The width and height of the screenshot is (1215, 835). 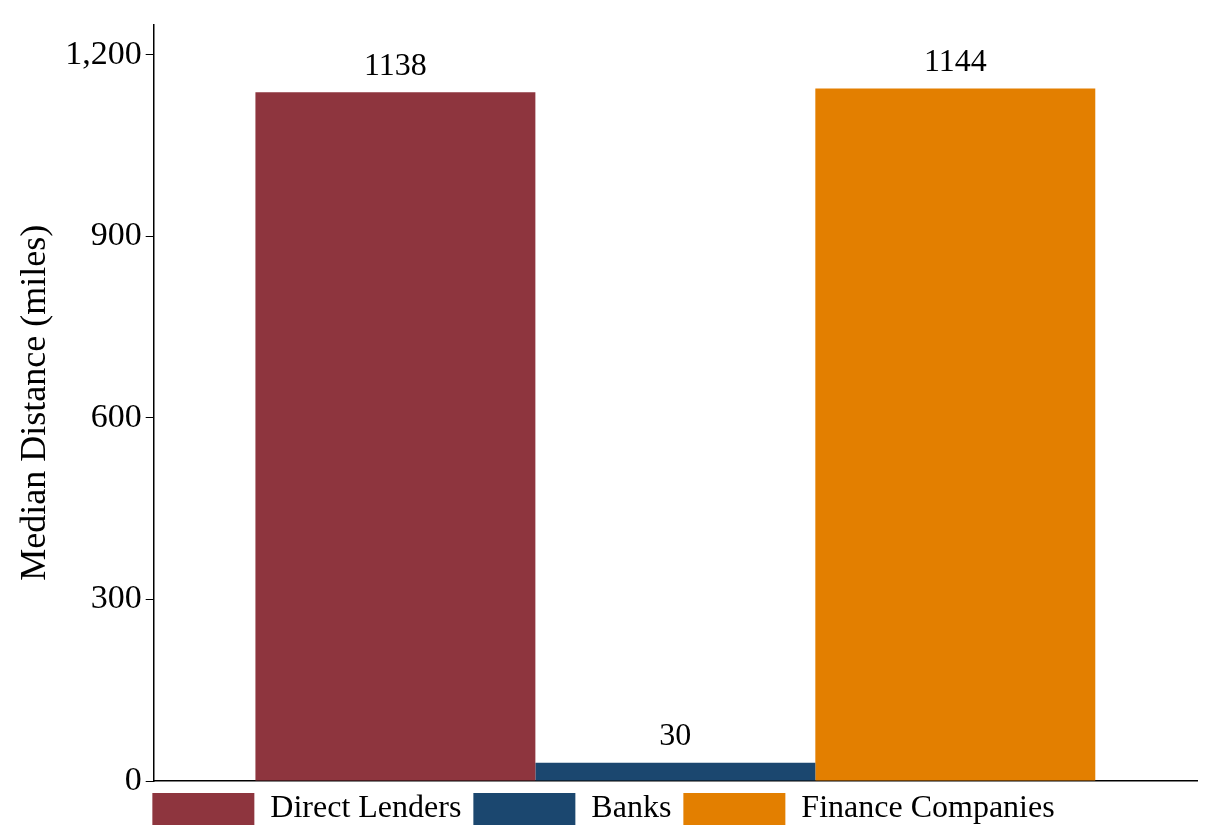 I want to click on y-tick-label: 600, so click(x=116, y=415).